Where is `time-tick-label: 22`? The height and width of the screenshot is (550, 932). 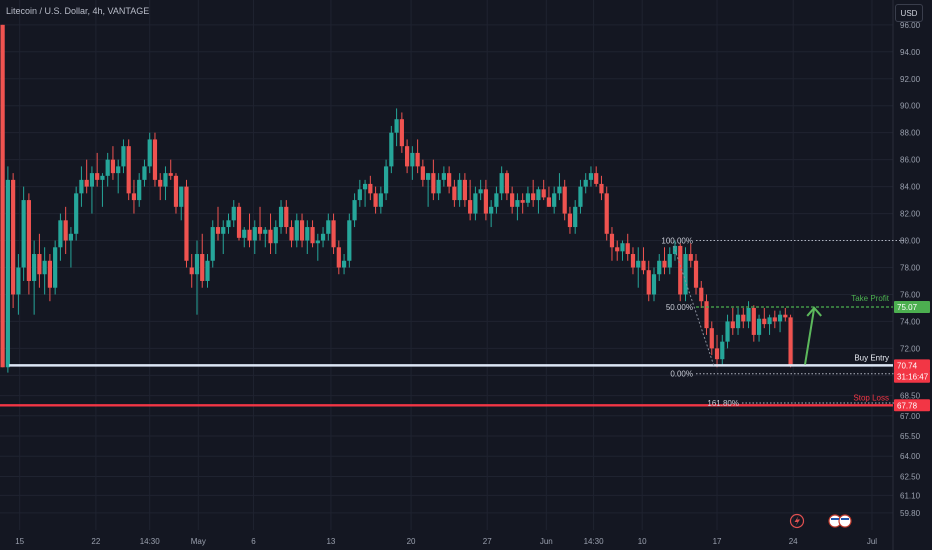 time-tick-label: 22 is located at coordinates (95, 541).